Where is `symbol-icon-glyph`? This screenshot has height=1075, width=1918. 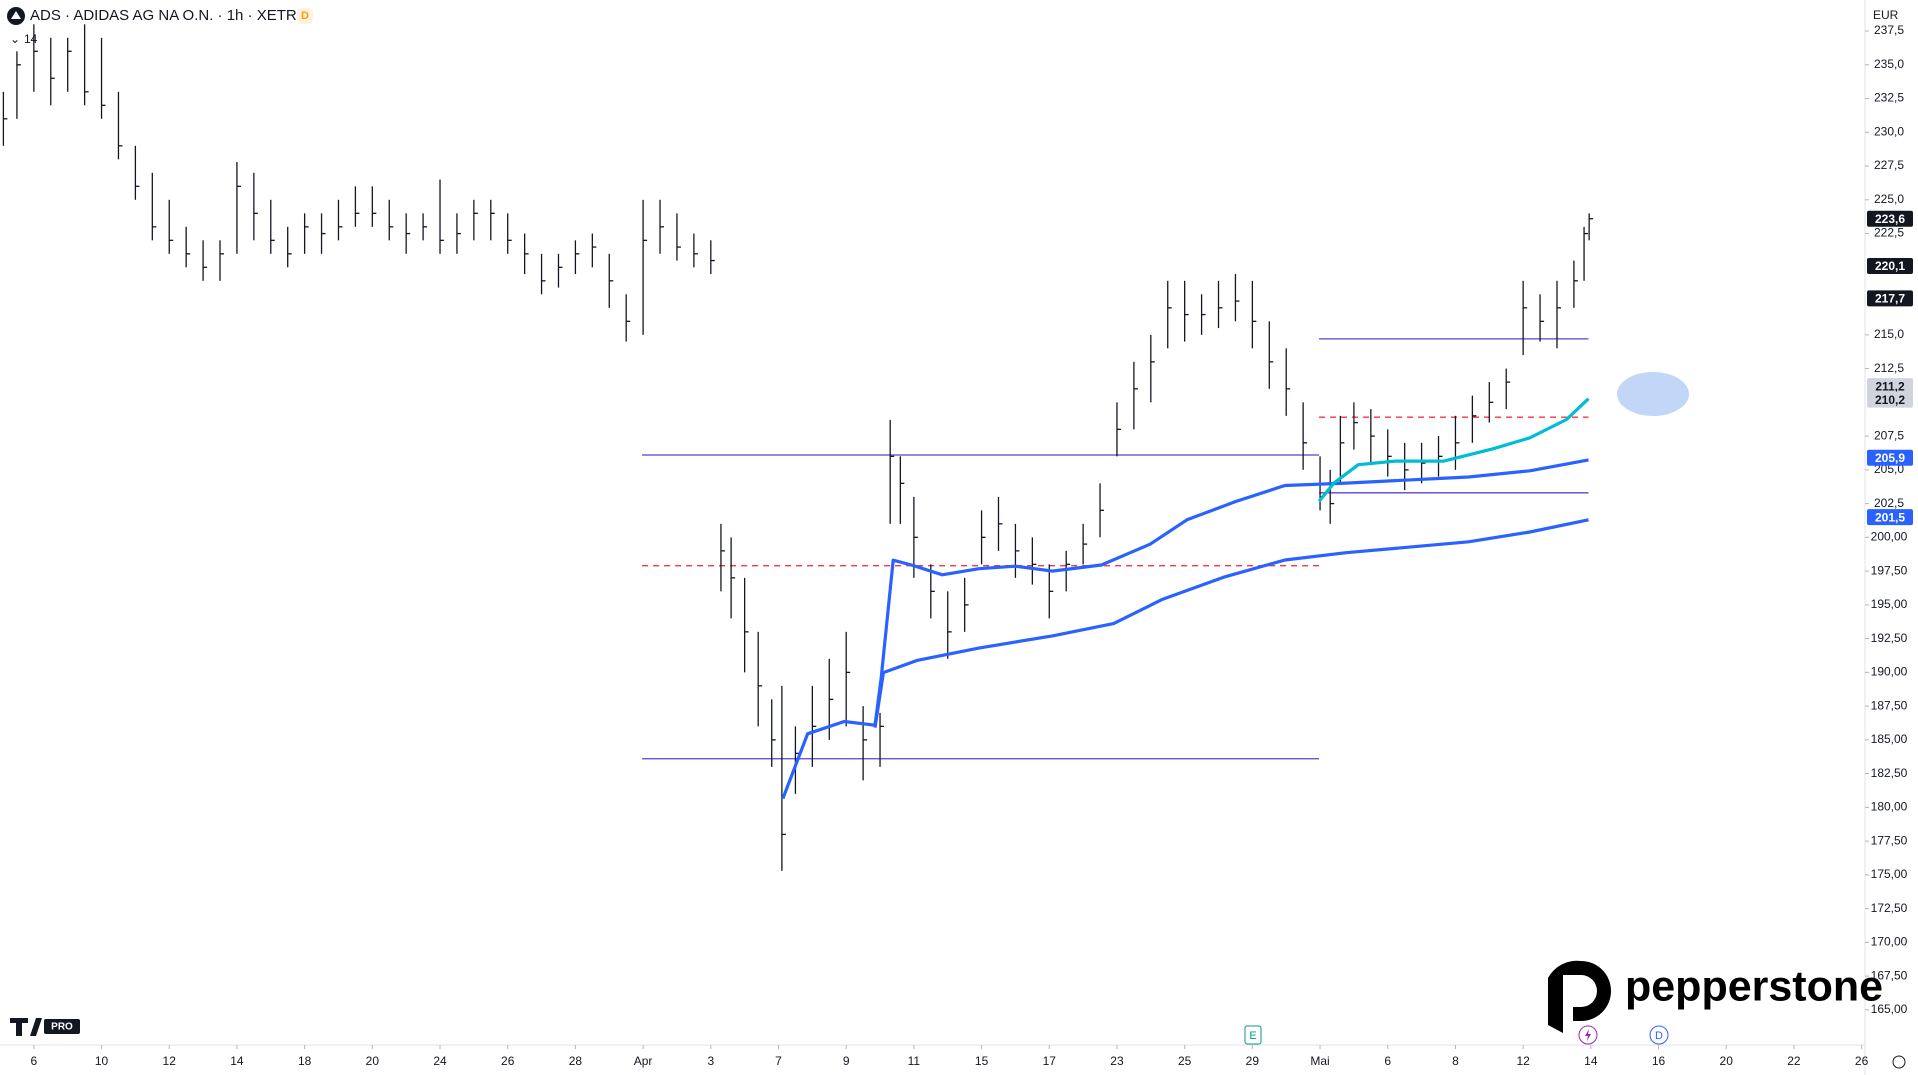
symbol-icon-glyph is located at coordinates (16, 15).